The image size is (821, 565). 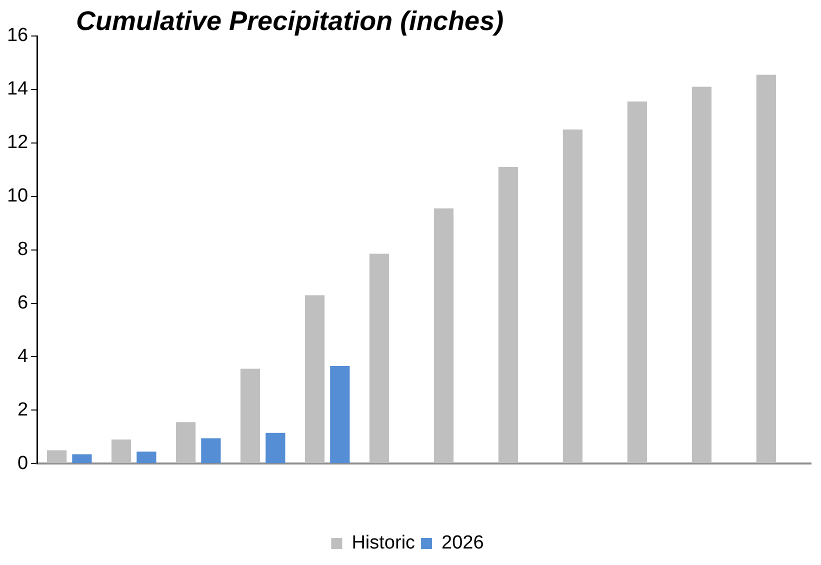 What do you see at coordinates (17, 35) in the screenshot?
I see `y-tick-label: 16` at bounding box center [17, 35].